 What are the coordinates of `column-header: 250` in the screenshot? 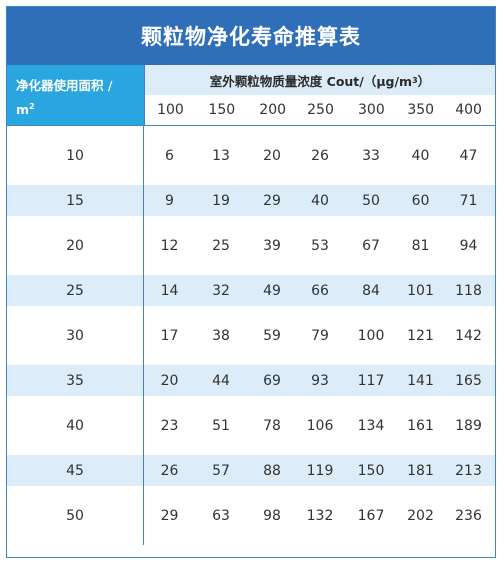 It's located at (320, 110).